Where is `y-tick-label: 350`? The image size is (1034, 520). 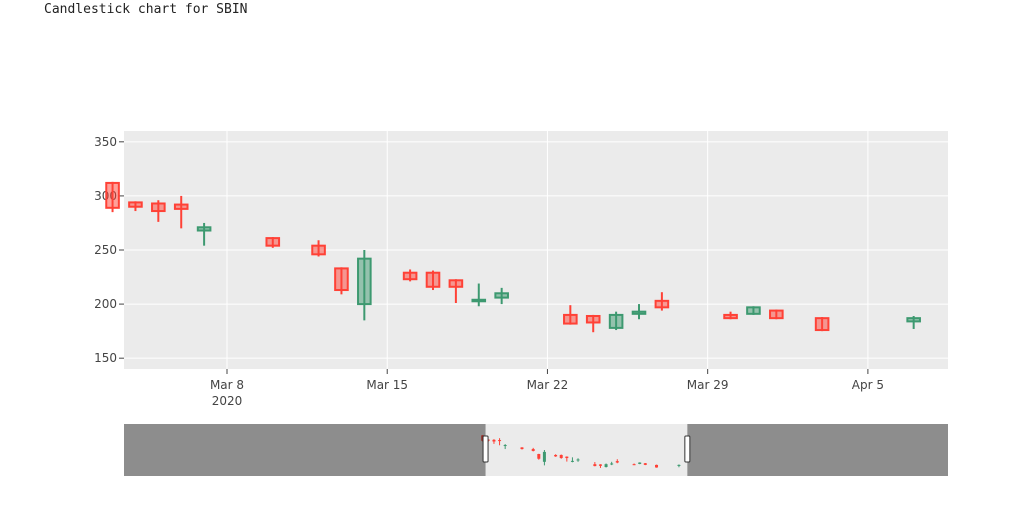
y-tick-label: 350 is located at coordinates (105, 142).